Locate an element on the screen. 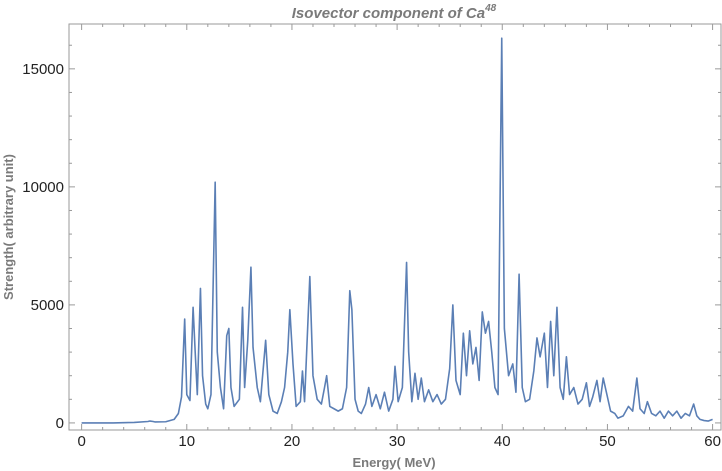  x-tick-label: 60 is located at coordinates (712, 441).